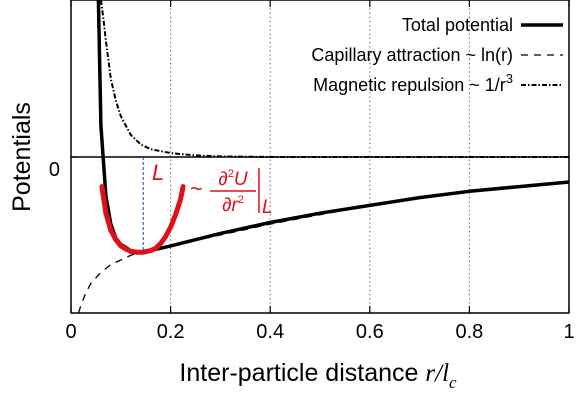 This screenshot has height=394, width=577. I want to click on y-axis-label: Potentials, so click(22, 157).